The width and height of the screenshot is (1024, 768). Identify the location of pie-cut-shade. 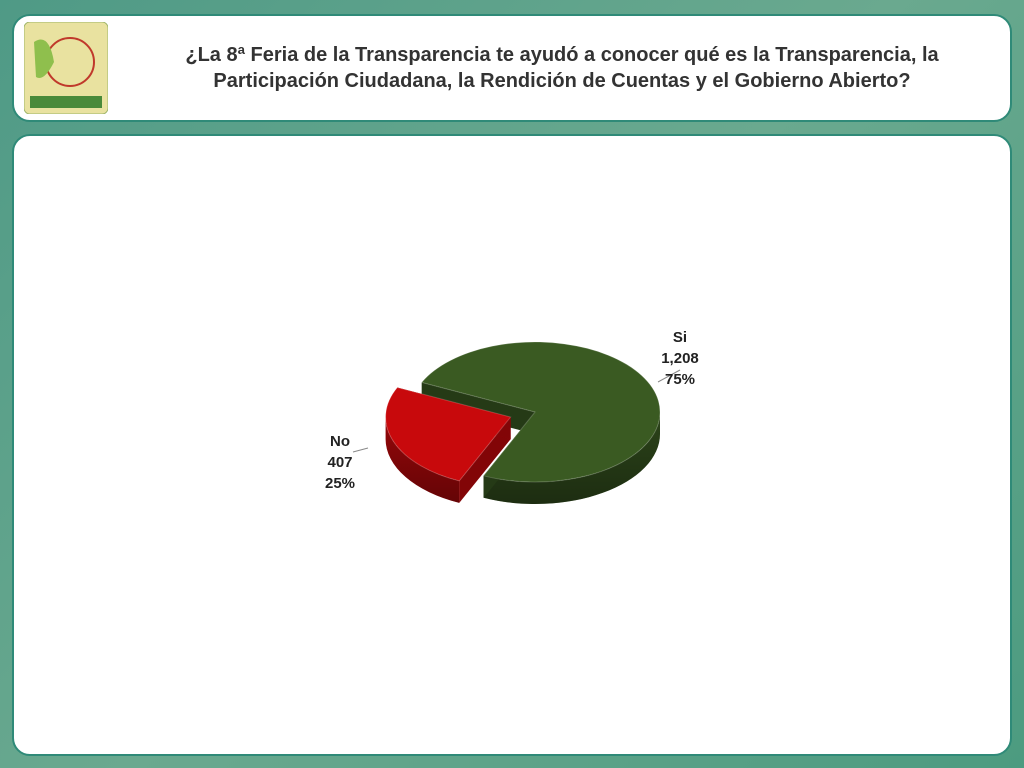
(485, 460).